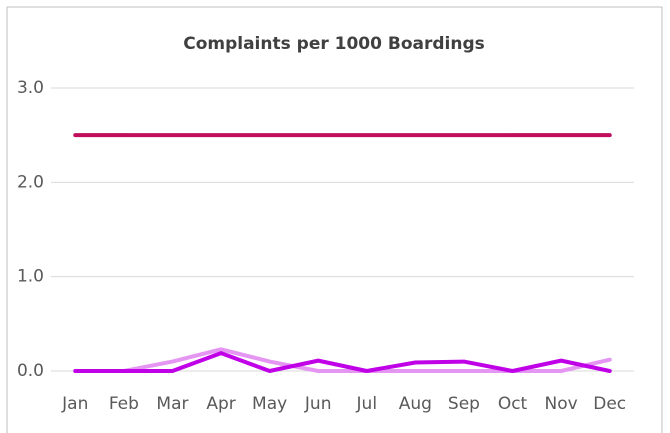  What do you see at coordinates (342, 362) in the screenshot?
I see `series-line` at bounding box center [342, 362].